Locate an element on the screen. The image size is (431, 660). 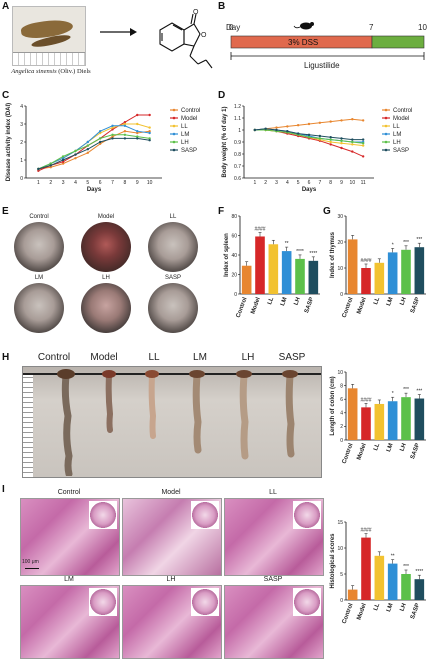
x-tick-label: 10 is located at coordinates (150, 183).